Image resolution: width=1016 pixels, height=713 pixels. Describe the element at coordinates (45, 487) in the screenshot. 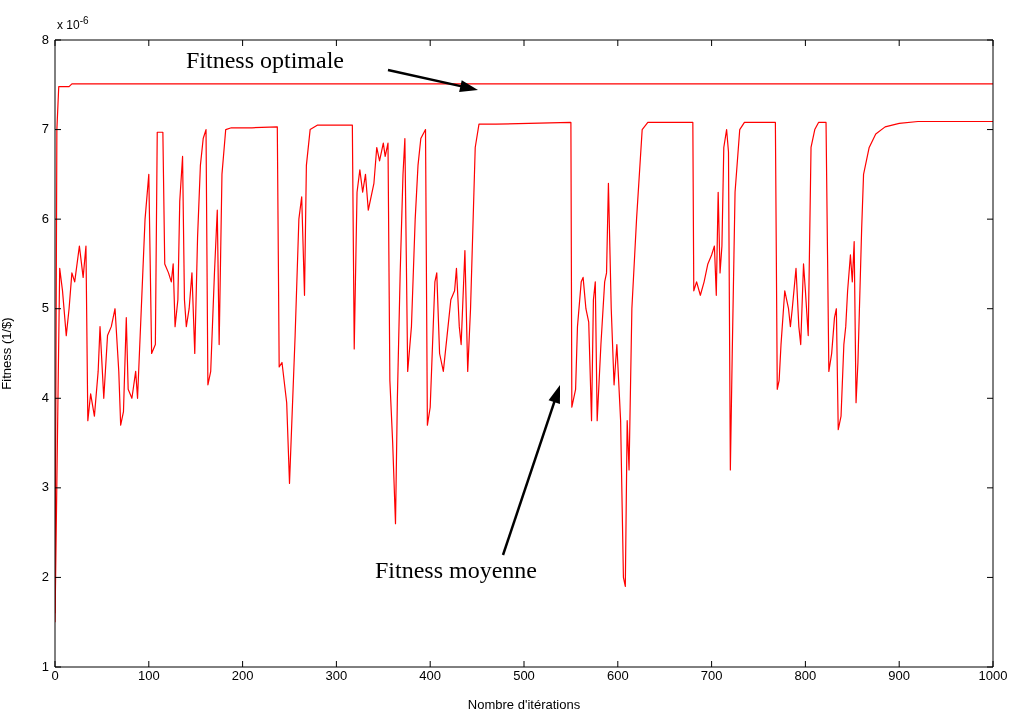

I see `y-tick-label: 3` at that location.